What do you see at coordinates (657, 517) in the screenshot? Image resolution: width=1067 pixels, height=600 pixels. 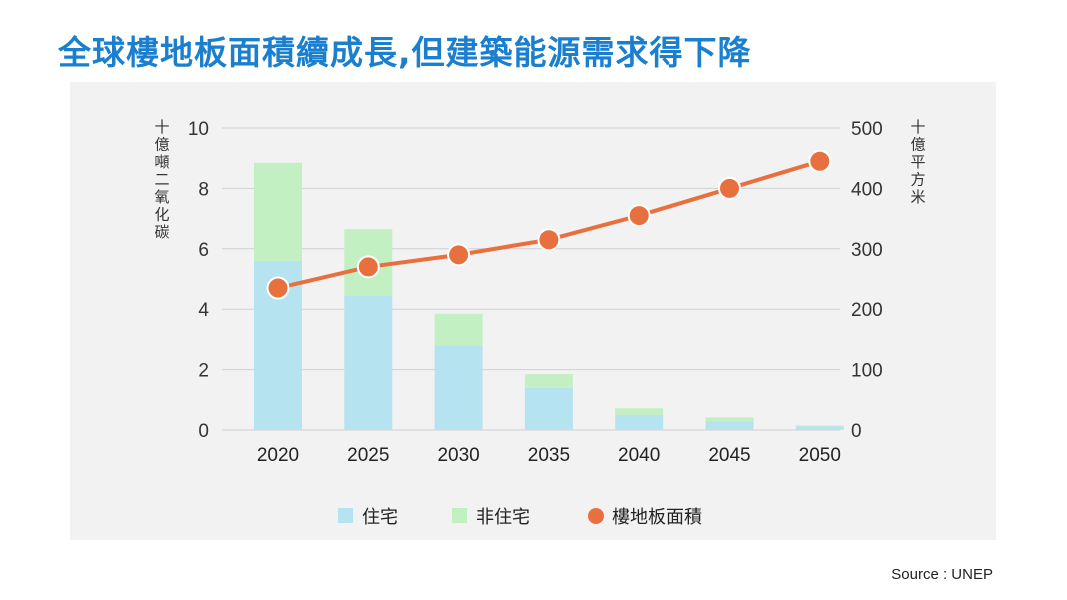 I see `legend-floor-area-label: 樓地板面積` at bounding box center [657, 517].